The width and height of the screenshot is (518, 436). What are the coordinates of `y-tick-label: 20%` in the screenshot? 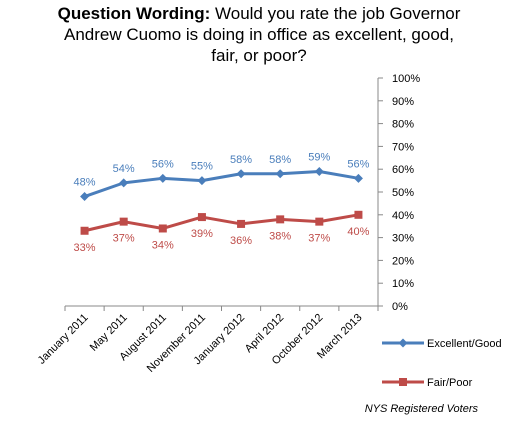 It's located at (403, 261).